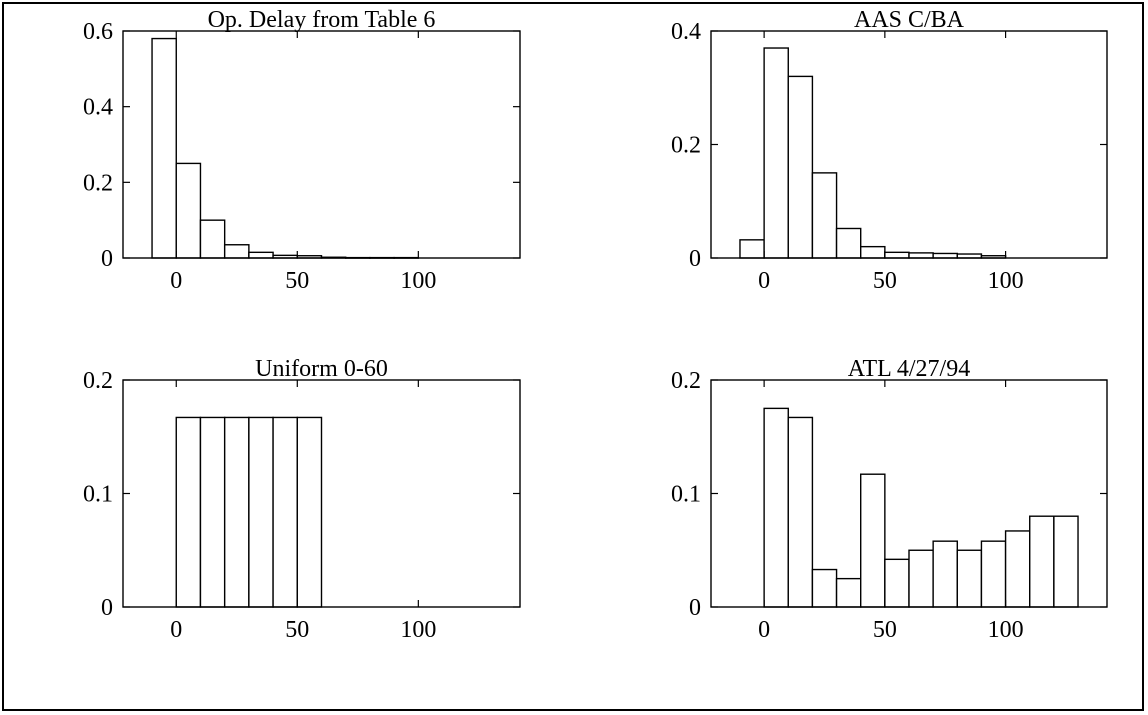  I want to click on chart-title: Uniform 0-60, so click(321, 369).